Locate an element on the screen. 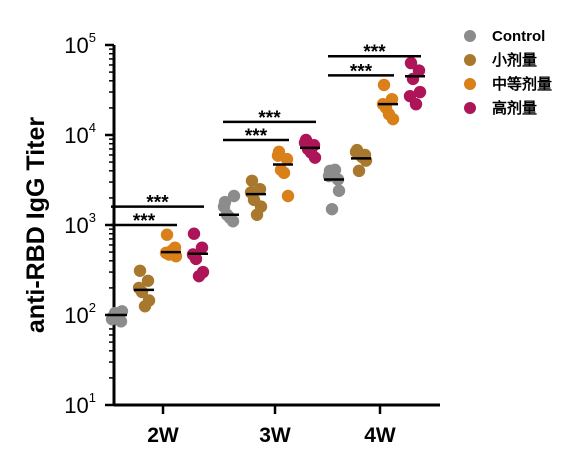 This screenshot has width=588, height=468. x-tick-label-2W: 2W is located at coordinates (163, 435).